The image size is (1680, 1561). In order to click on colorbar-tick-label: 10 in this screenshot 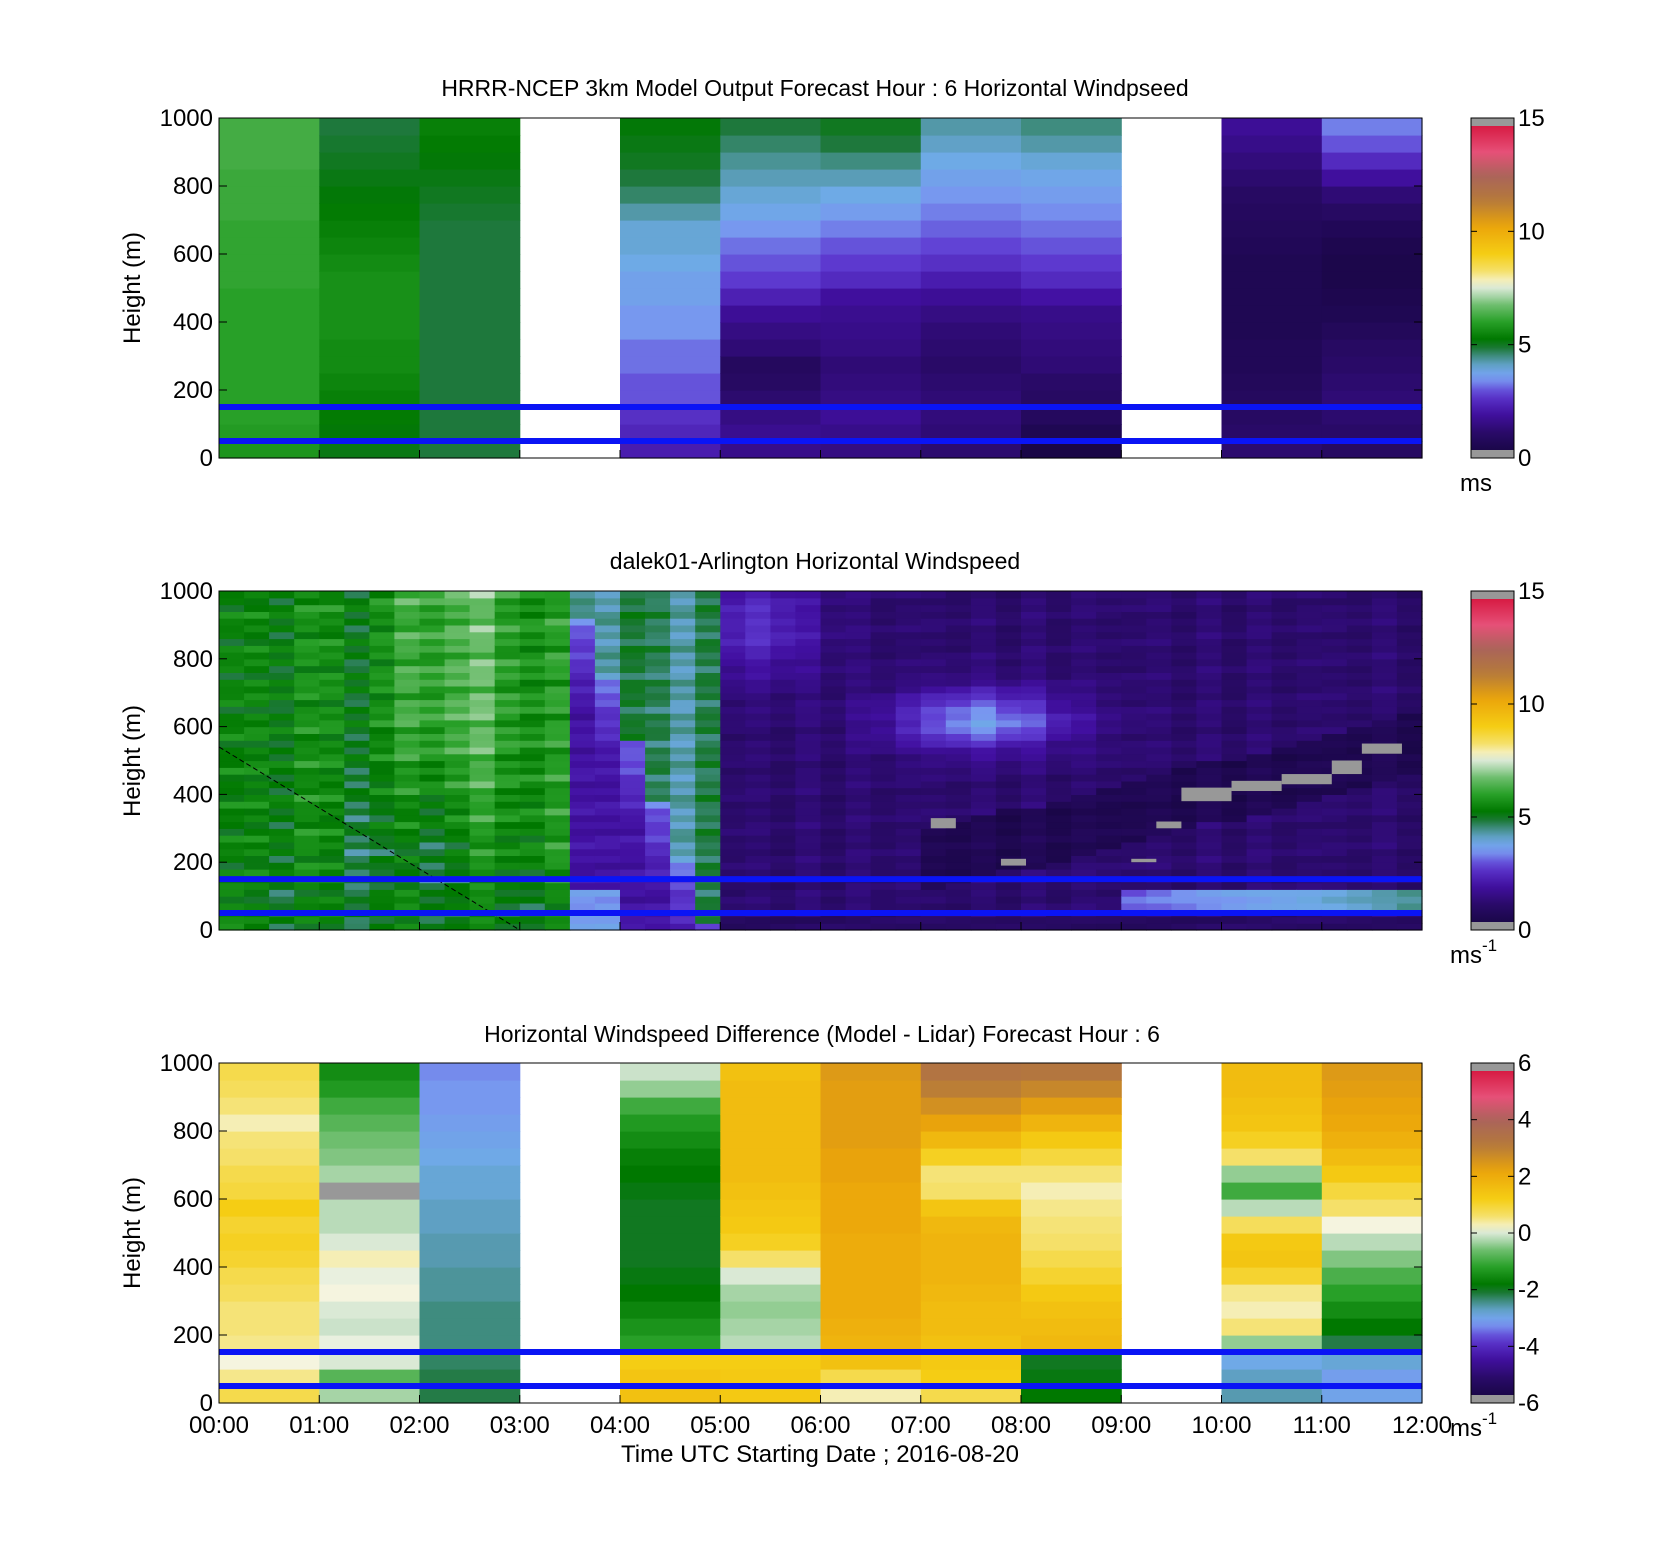, I will do `click(1531, 231)`.